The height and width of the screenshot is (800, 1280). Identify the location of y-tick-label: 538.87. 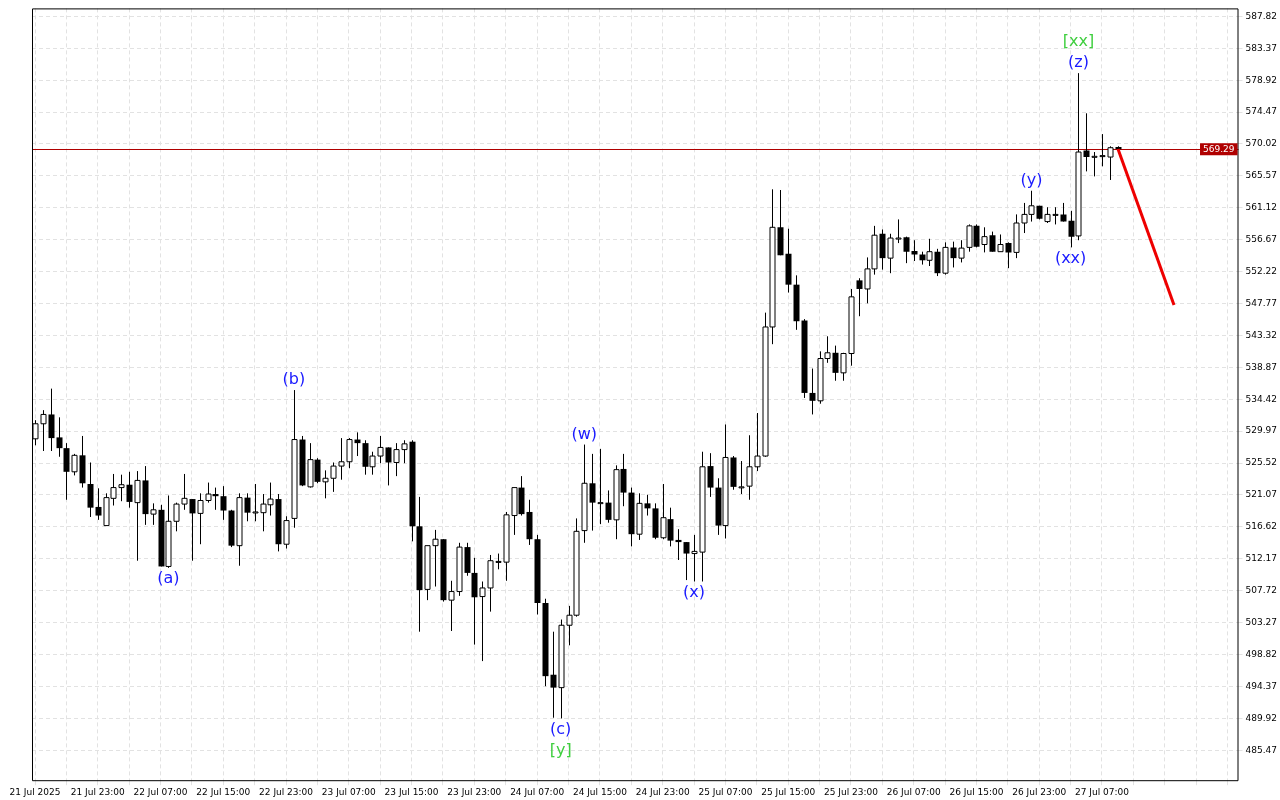
(1261, 366).